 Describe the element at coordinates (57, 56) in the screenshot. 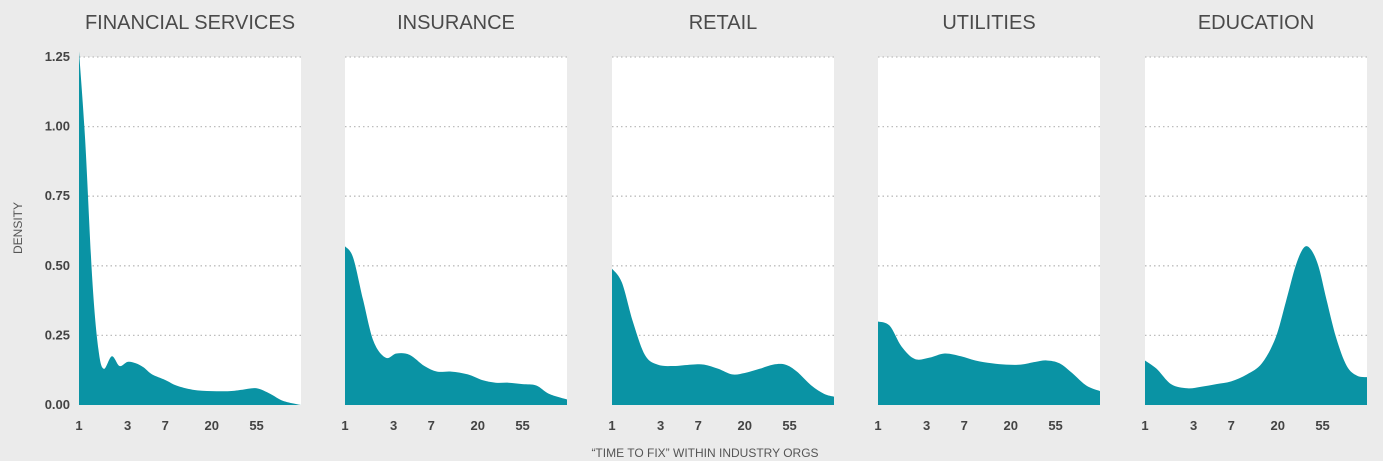

I see `y-tick-label: 1.25` at that location.